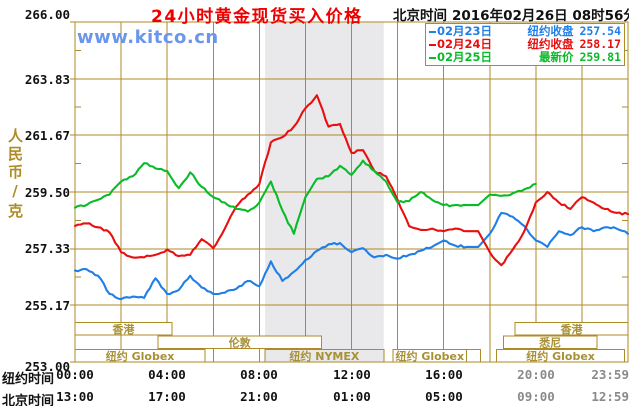 The height and width of the screenshot is (406, 629). What do you see at coordinates (352, 374) in the screenshot?
I see `x-tick-ny: 12:00` at bounding box center [352, 374].